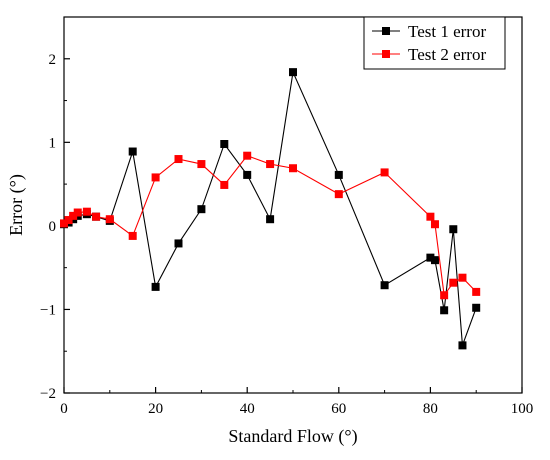 The height and width of the screenshot is (460, 550). Describe the element at coordinates (53, 60) in the screenshot. I see `y-tick-label: 2` at that location.